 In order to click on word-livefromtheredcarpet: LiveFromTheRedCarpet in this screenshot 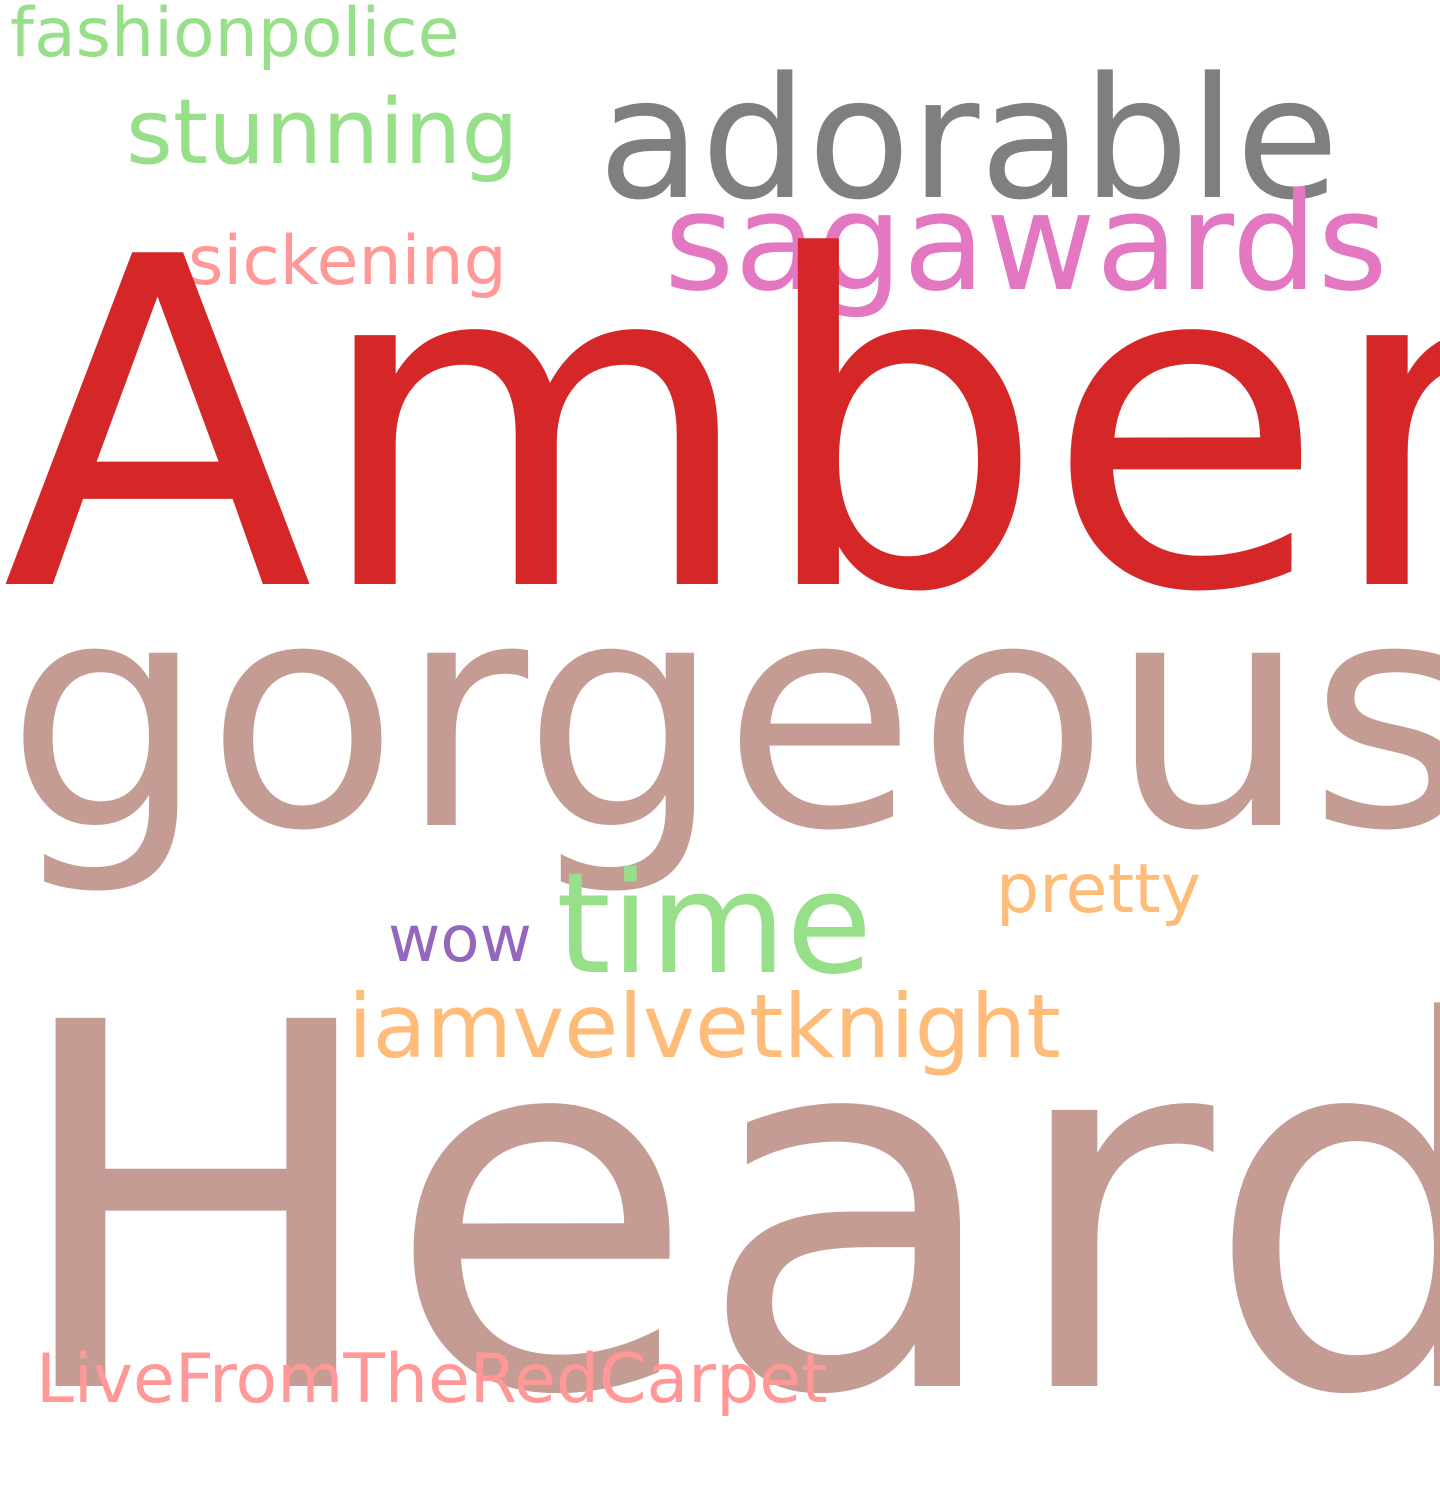, I will do `click(432, 1379)`.